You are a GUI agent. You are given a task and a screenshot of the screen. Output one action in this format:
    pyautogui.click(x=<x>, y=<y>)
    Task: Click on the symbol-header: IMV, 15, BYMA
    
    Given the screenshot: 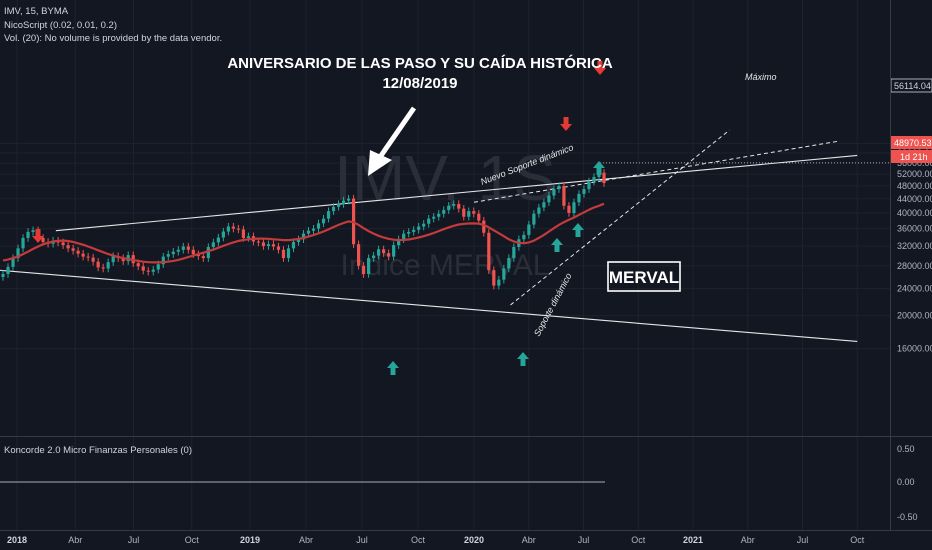 What is the action you would take?
    pyautogui.click(x=36, y=11)
    